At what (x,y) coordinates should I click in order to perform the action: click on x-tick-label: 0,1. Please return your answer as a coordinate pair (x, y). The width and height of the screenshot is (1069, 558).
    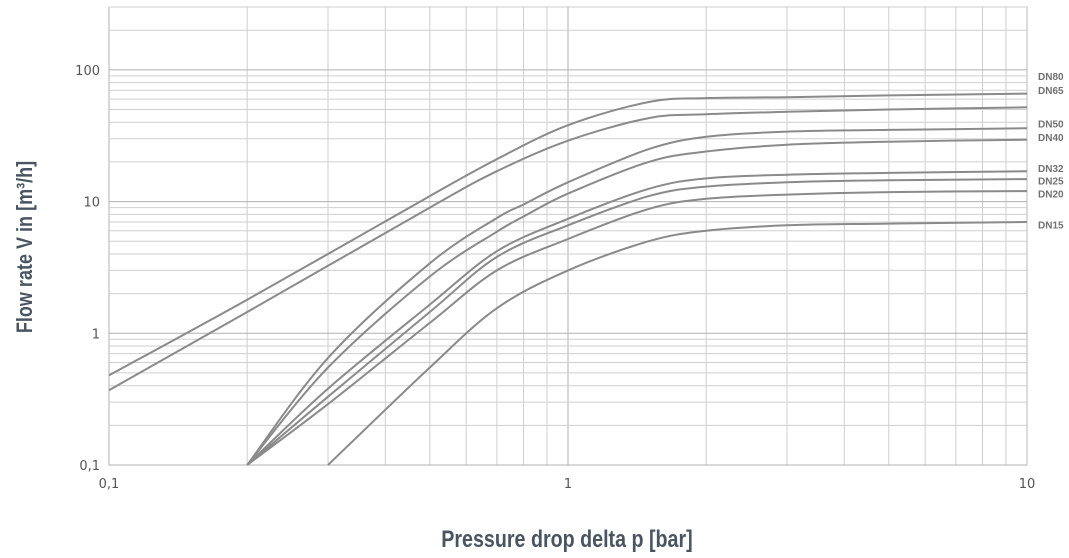
    Looking at the image, I should click on (109, 484).